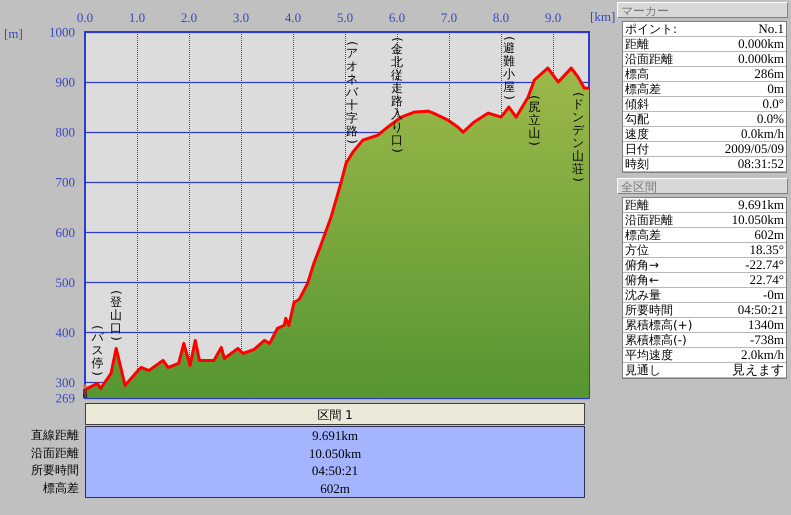  What do you see at coordinates (637, 104) in the screenshot?
I see `text: 傾斜` at bounding box center [637, 104].